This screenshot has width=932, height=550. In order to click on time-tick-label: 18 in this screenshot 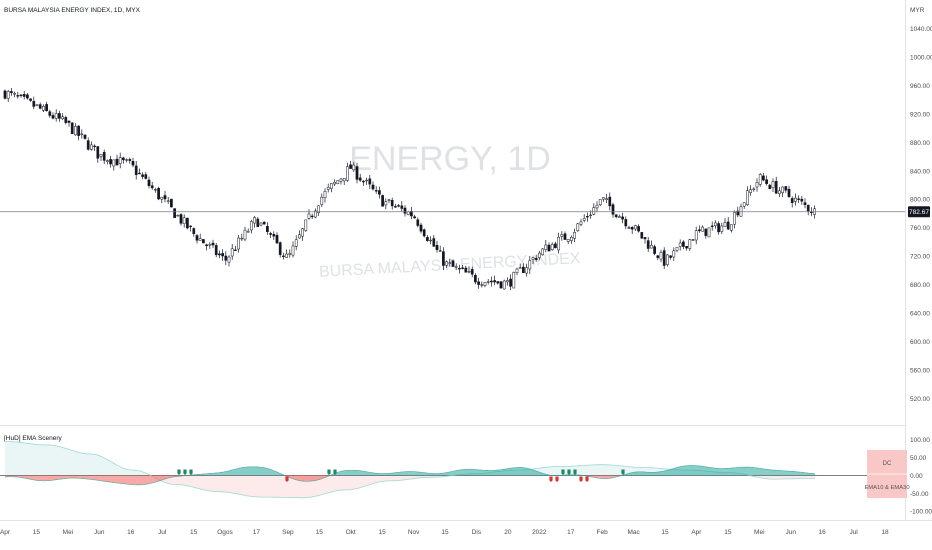, I will do `click(885, 532)`.